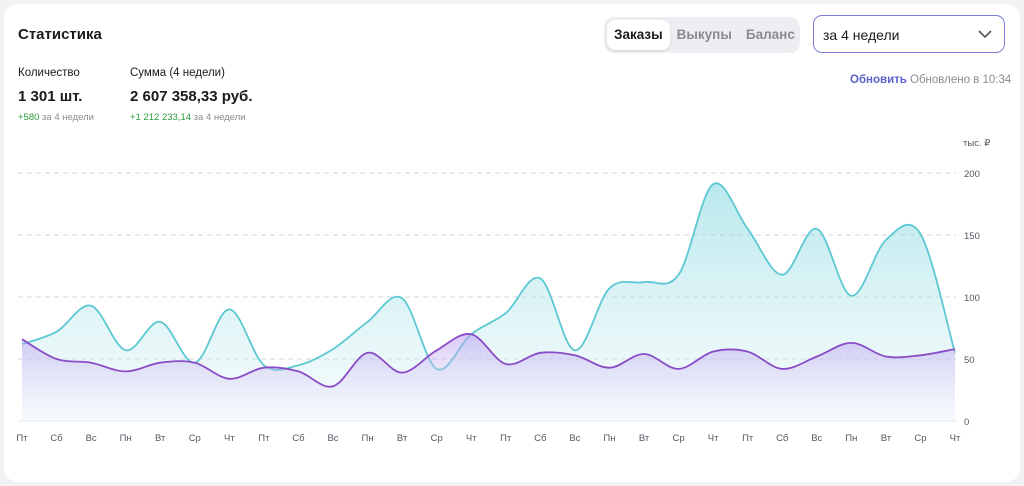  Describe the element at coordinates (977, 143) in the screenshot. I see `y-unit-label: тыс. ₽` at that location.